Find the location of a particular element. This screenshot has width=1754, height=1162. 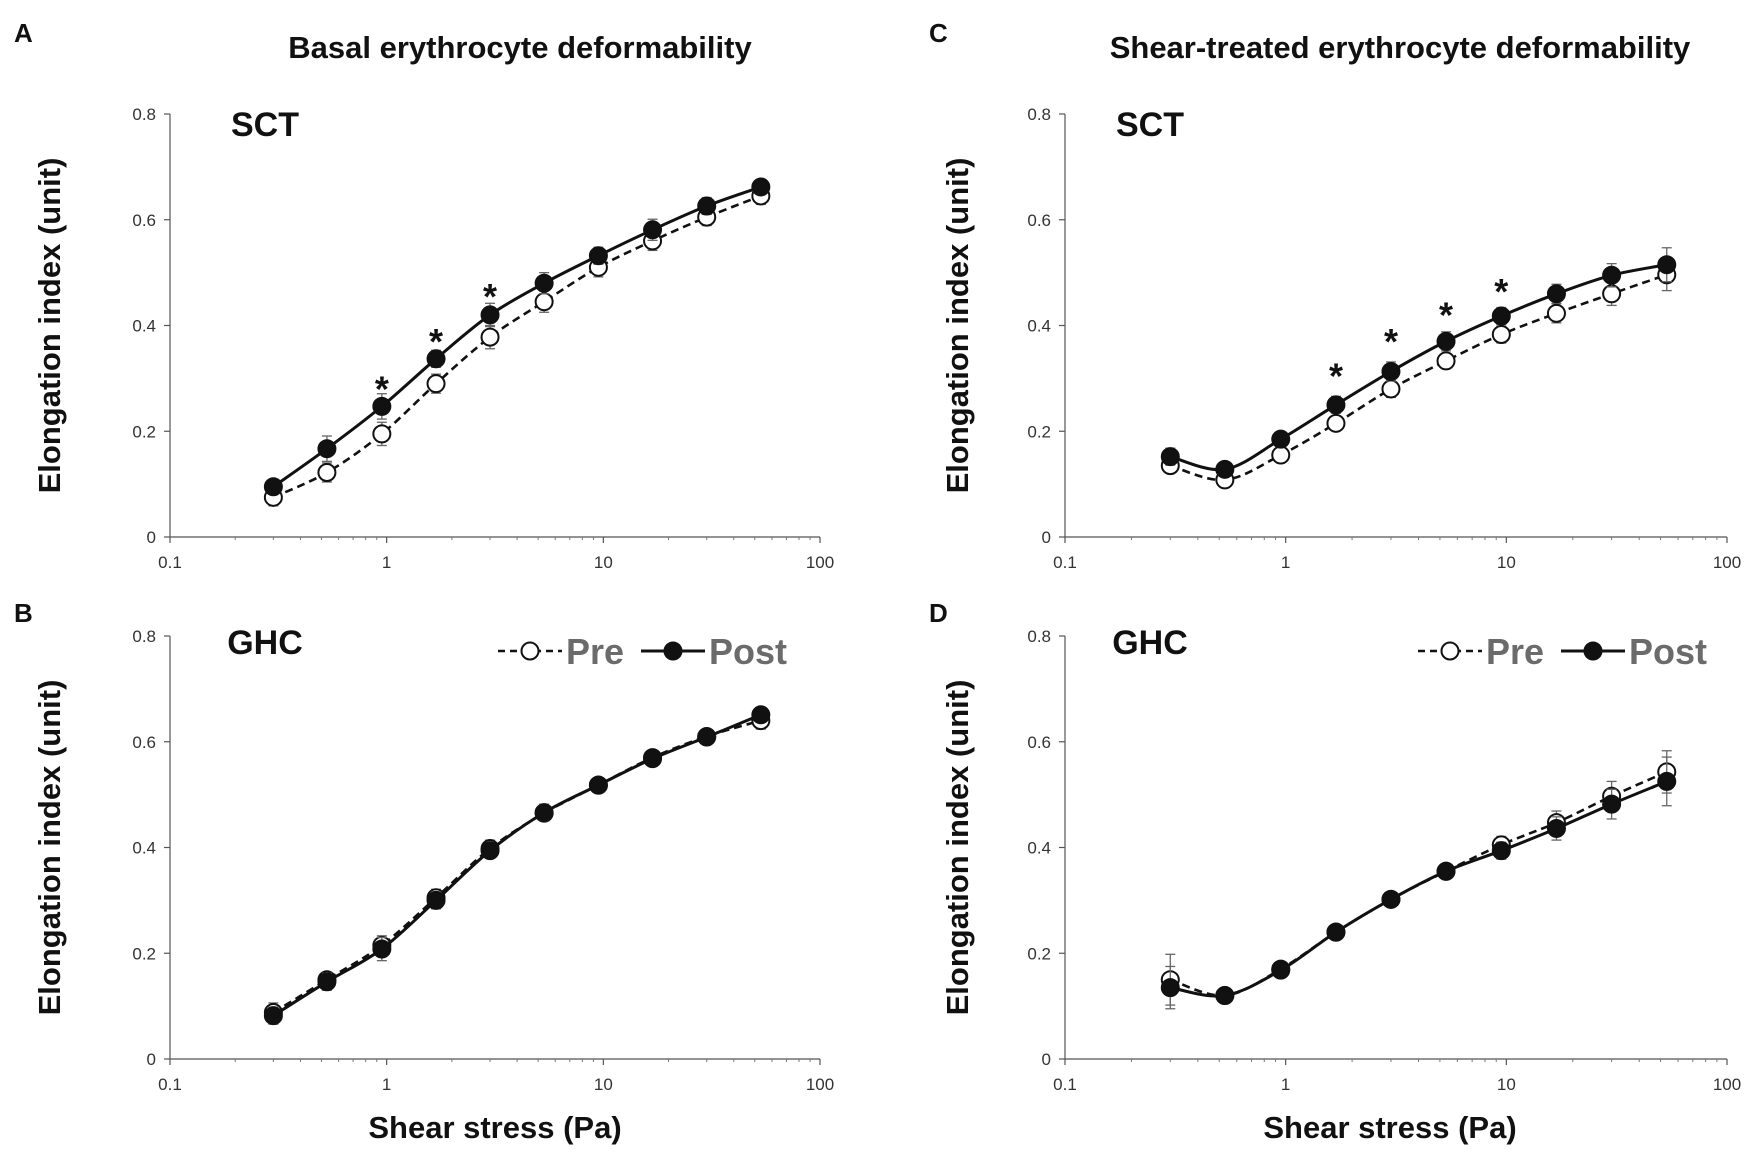

panel-letter: A is located at coordinates (23, 33).